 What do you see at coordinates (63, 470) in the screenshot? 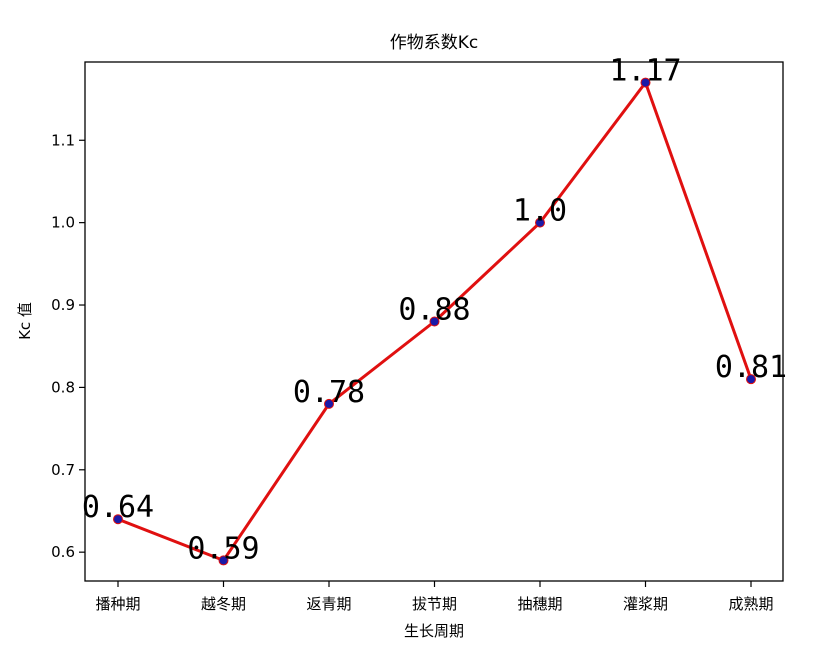
I see `y-tick-label: 0.7` at bounding box center [63, 470].